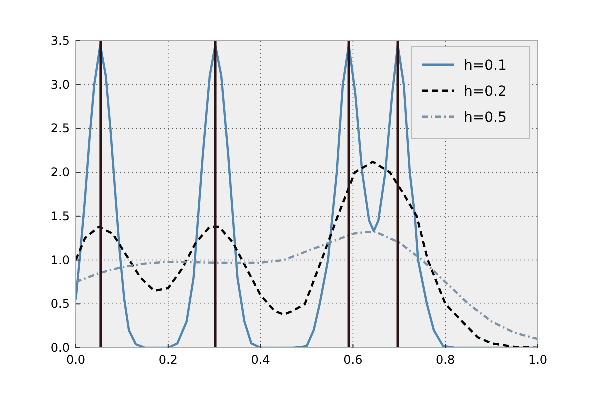 The width and height of the screenshot is (600, 400). Describe the element at coordinates (60, 216) in the screenshot. I see `y-tick-label: 1.5` at that location.